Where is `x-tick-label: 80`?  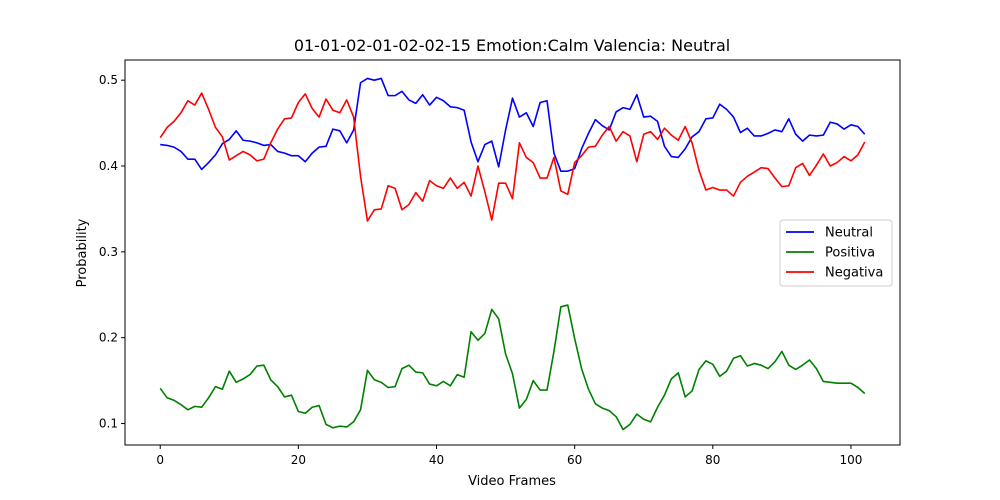
x-tick-label: 80 is located at coordinates (712, 460).